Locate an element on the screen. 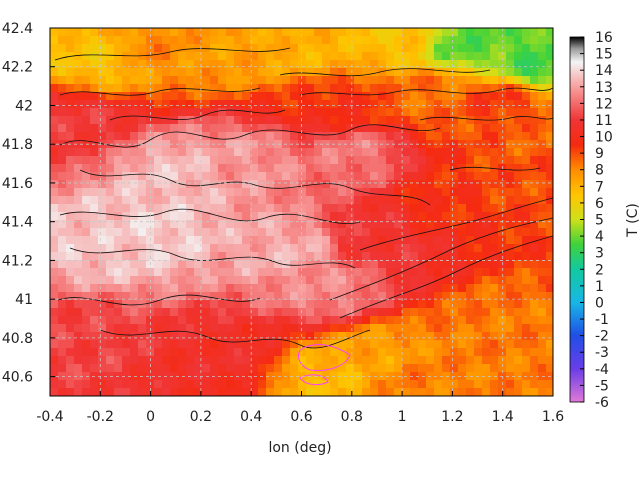  x-tick-label: 1.6 is located at coordinates (553, 417).